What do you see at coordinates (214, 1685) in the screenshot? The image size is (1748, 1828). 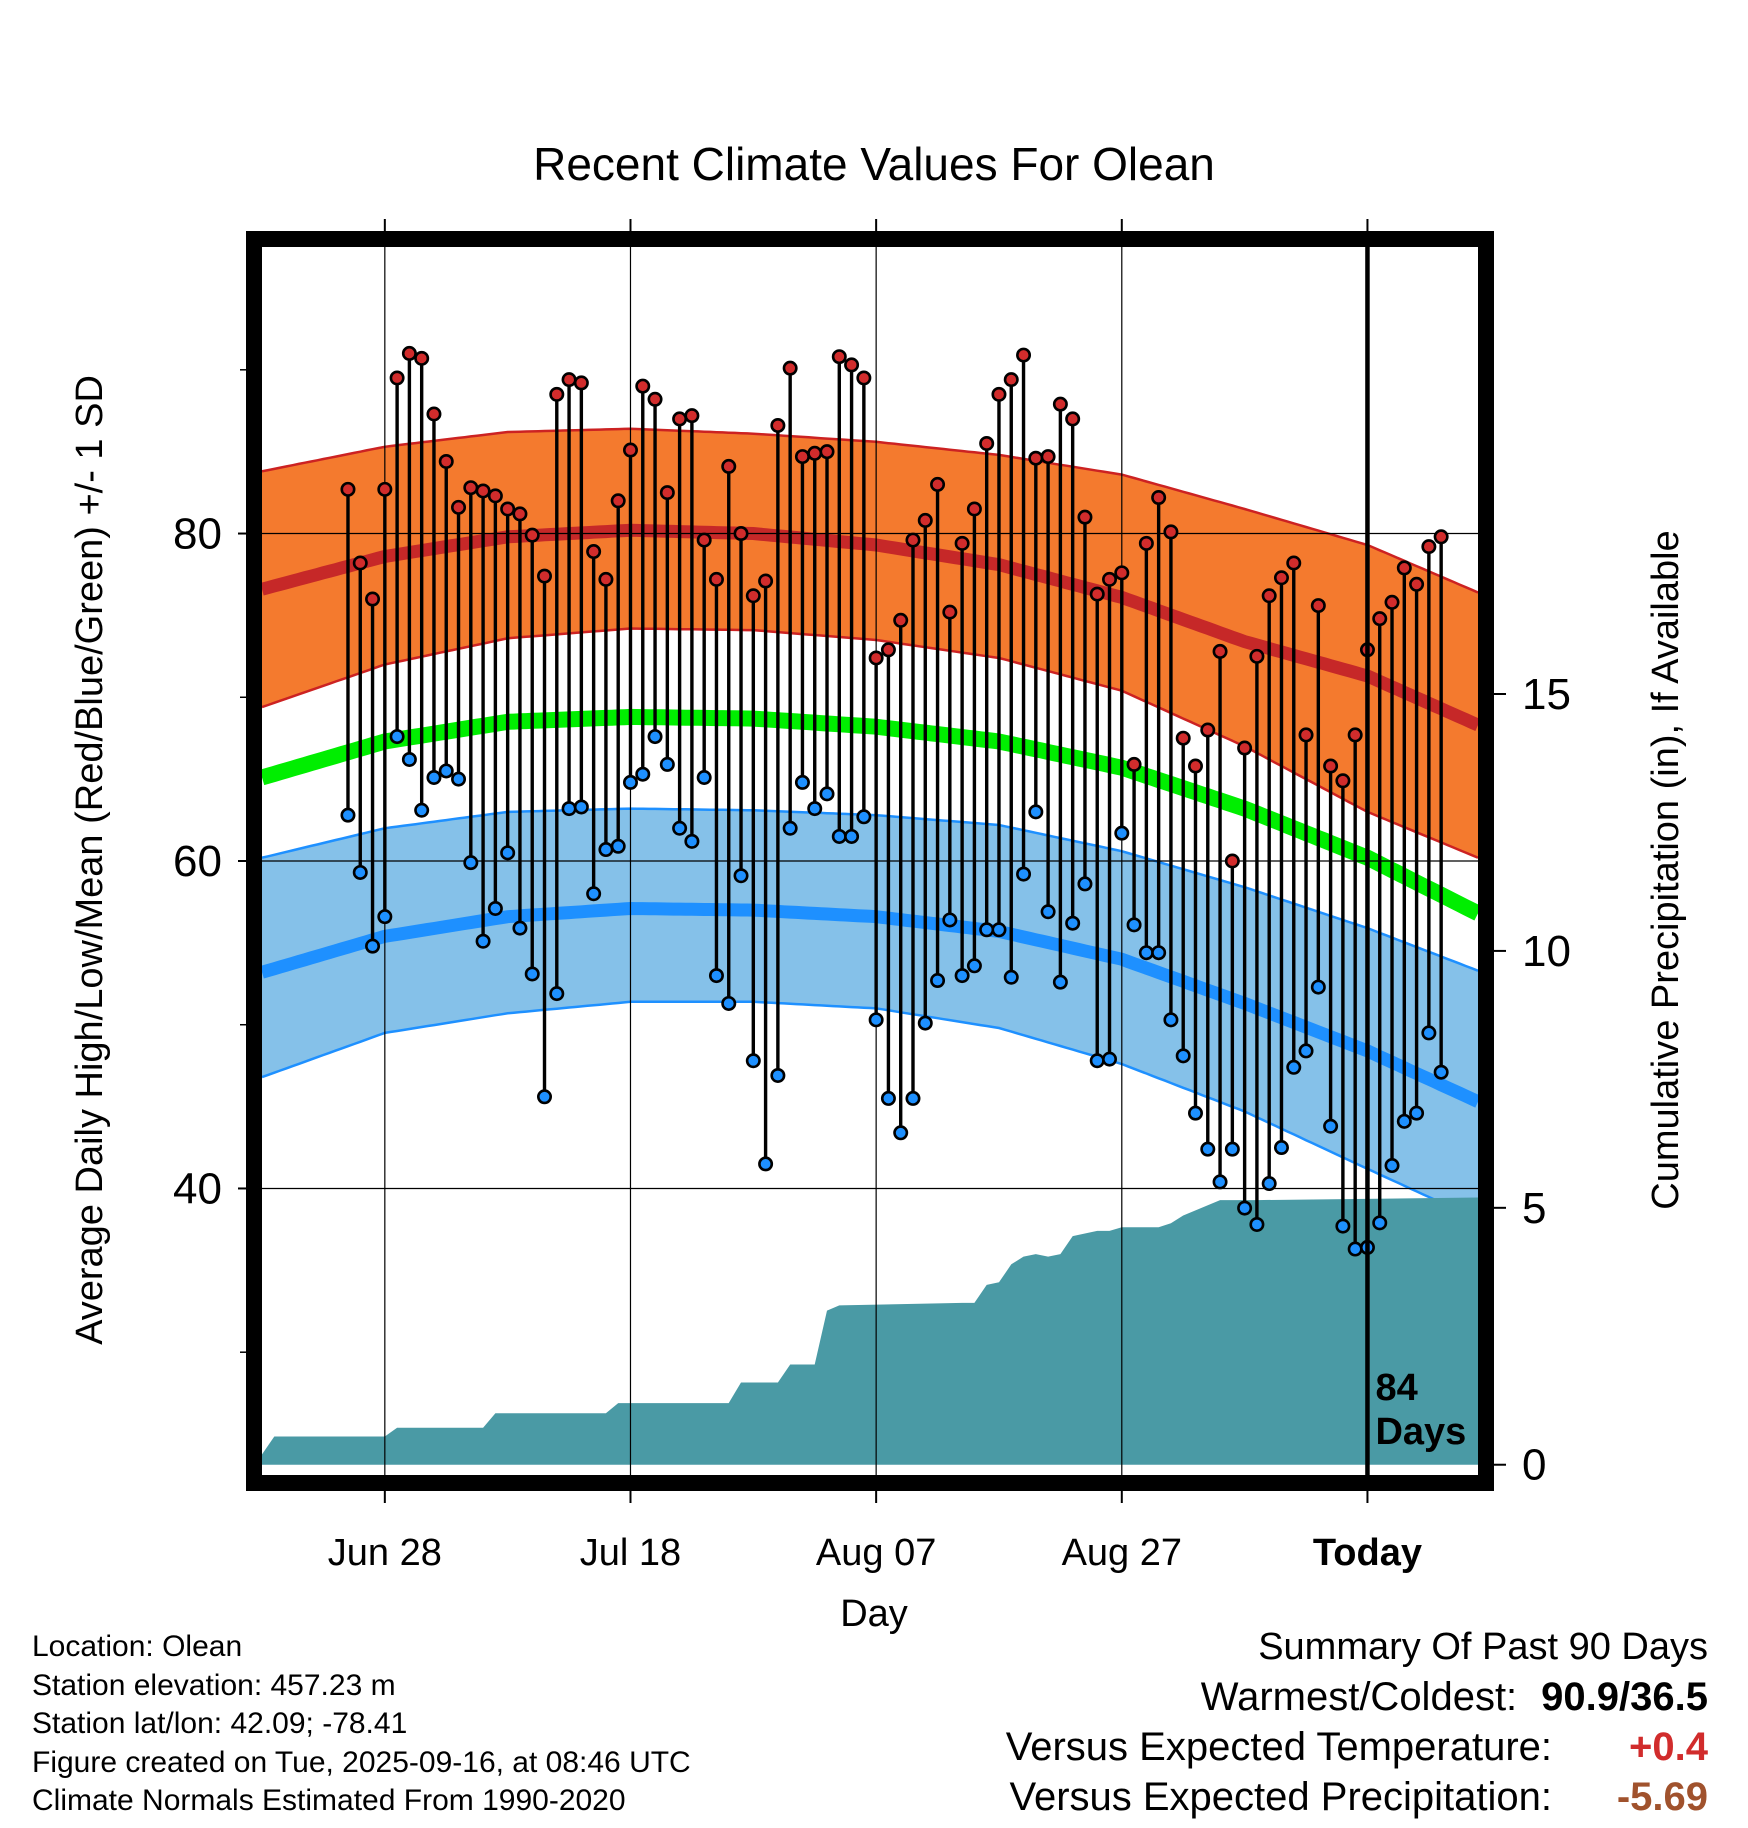 I see `elevation-text: Station elevation: 457.23 m` at bounding box center [214, 1685].